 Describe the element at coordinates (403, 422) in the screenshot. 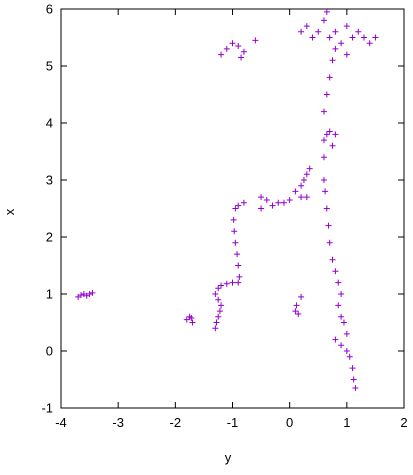

I see `x-tick-label: 2` at that location.